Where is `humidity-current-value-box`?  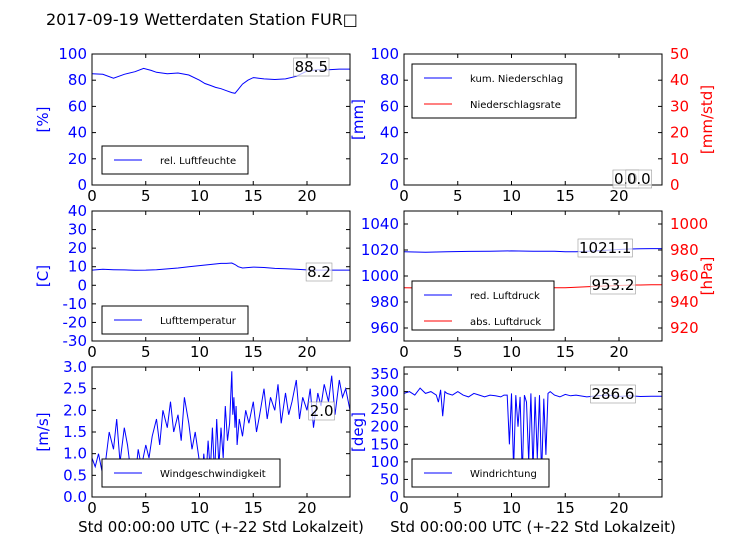
humidity-current-value-box is located at coordinates (311, 67).